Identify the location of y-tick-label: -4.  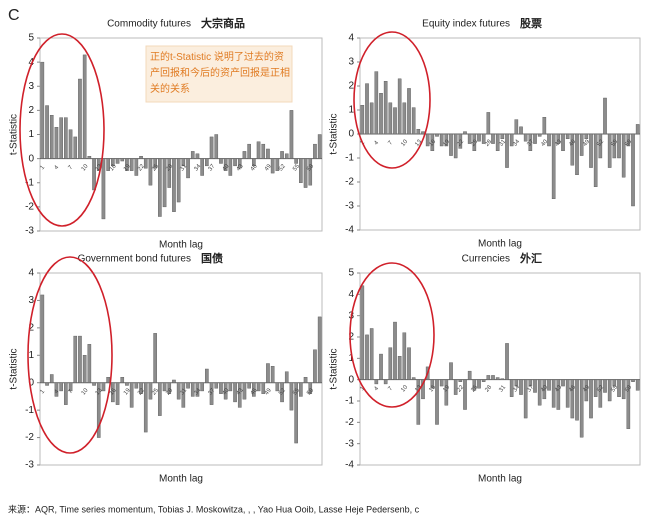
(349, 465).